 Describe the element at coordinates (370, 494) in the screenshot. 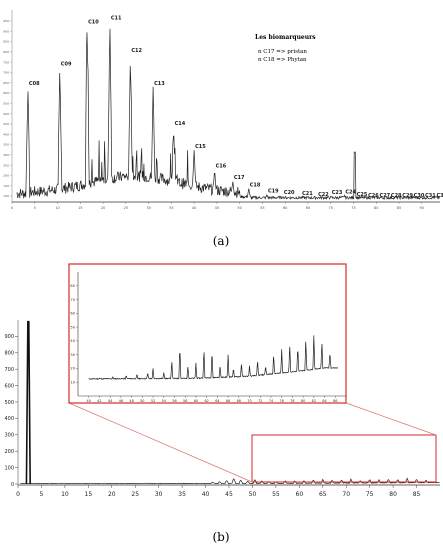

I see `x-tick-label-b: 75` at that location.